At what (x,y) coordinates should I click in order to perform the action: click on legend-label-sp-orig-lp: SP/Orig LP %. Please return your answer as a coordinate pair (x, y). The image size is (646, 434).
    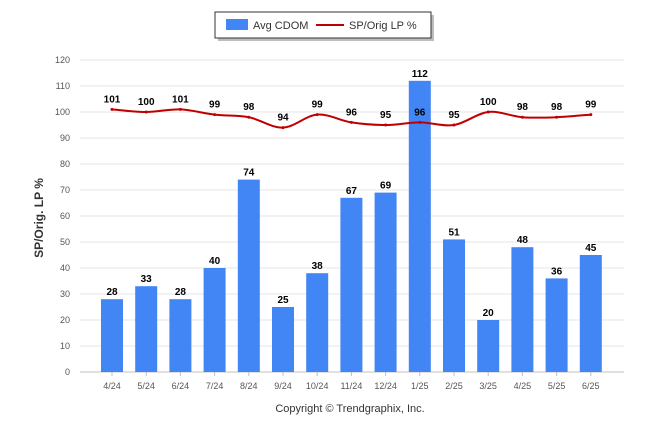
    Looking at the image, I should click on (383, 26).